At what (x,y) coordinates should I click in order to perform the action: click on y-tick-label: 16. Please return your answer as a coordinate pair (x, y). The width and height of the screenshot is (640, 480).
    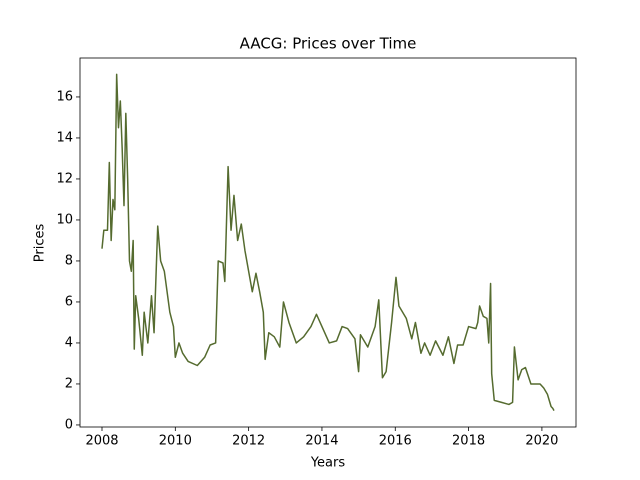
    Looking at the image, I should click on (64, 96).